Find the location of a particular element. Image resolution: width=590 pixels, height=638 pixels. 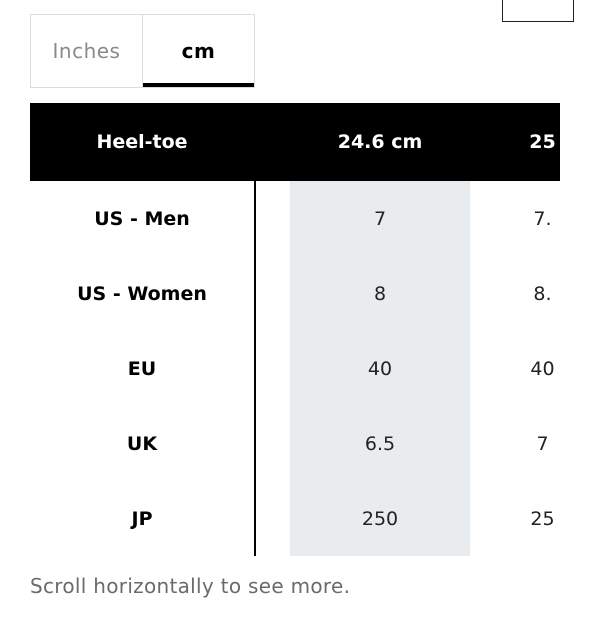

unit-toggle: Inches cm is located at coordinates (142, 51).